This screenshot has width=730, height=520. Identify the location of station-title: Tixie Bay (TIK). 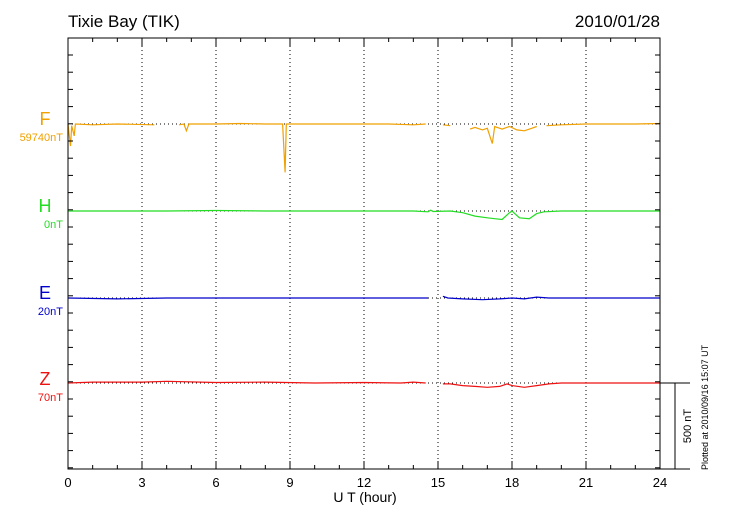
(124, 21).